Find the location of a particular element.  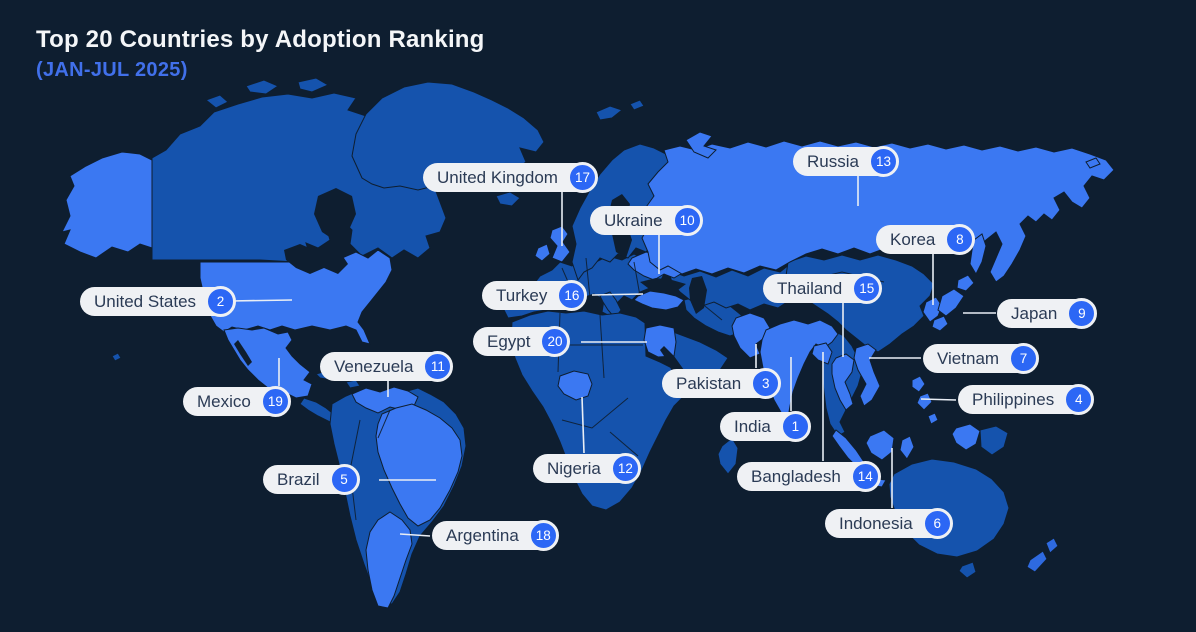

country-korea is located at coordinates (932, 309).